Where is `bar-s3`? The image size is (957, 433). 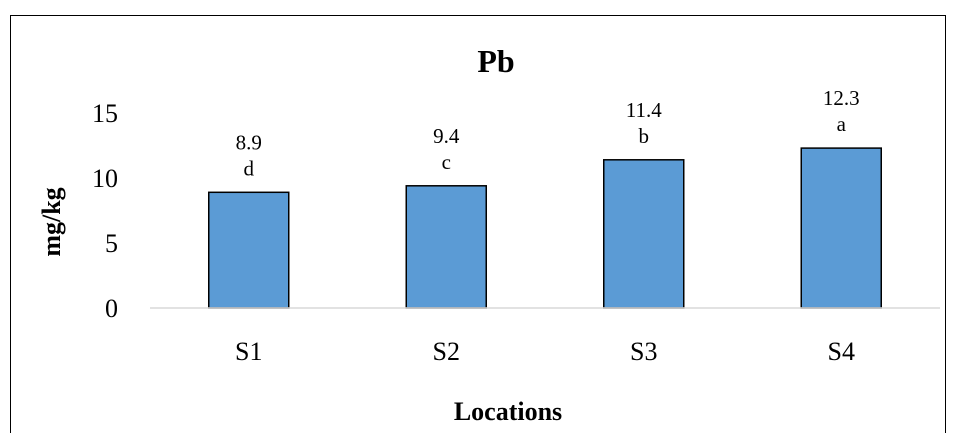
bar-s3 is located at coordinates (644, 234).